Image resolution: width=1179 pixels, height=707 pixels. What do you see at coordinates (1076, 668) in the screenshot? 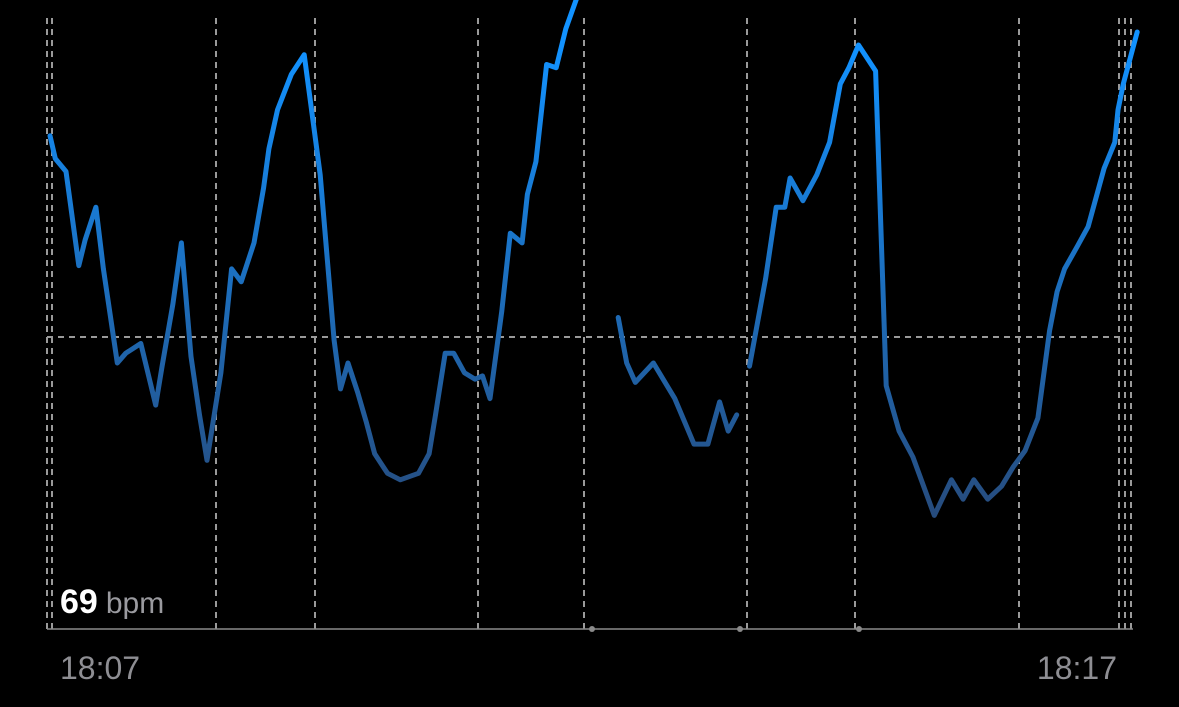
I see `x-tick-label-end: 18:17` at bounding box center [1076, 668].